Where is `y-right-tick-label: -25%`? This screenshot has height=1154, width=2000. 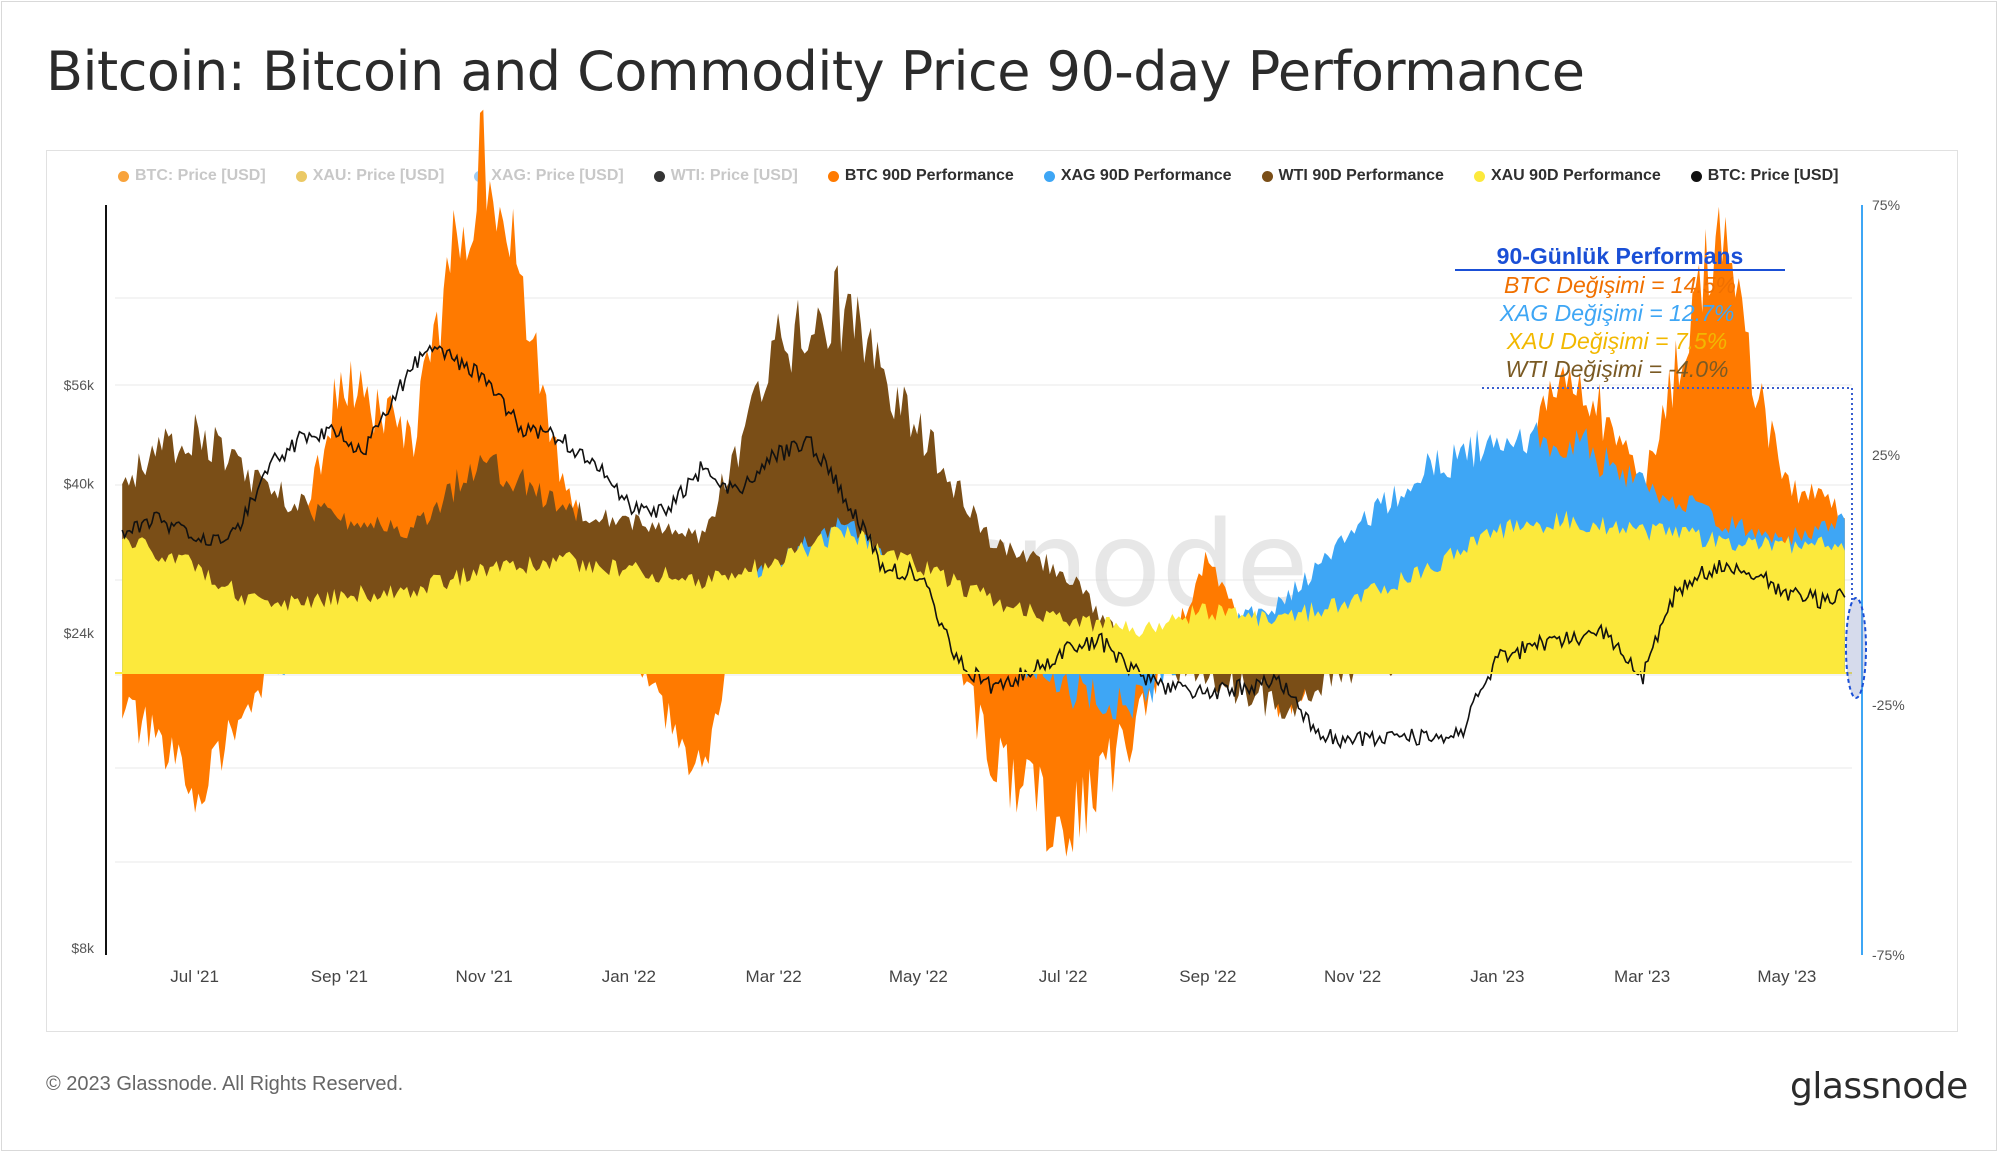 y-right-tick-label: -25% is located at coordinates (1888, 705).